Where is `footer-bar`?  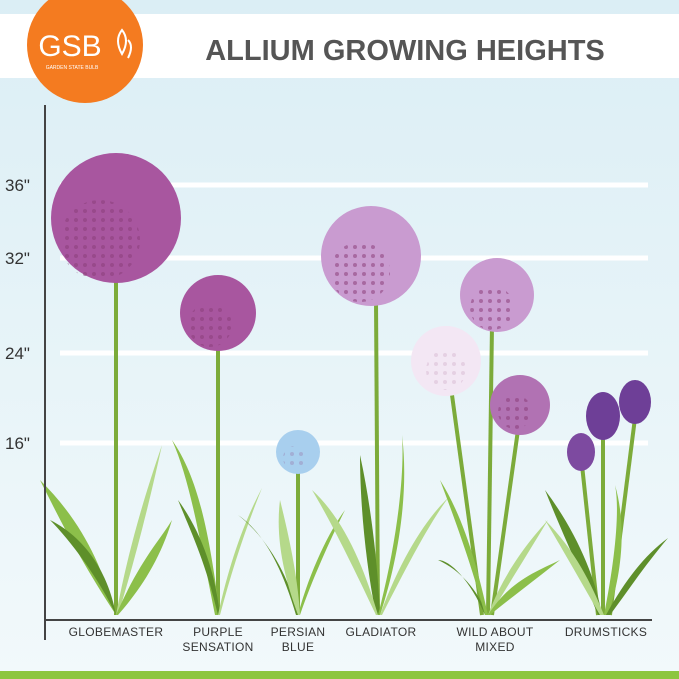
footer-bar is located at coordinates (339, 675).